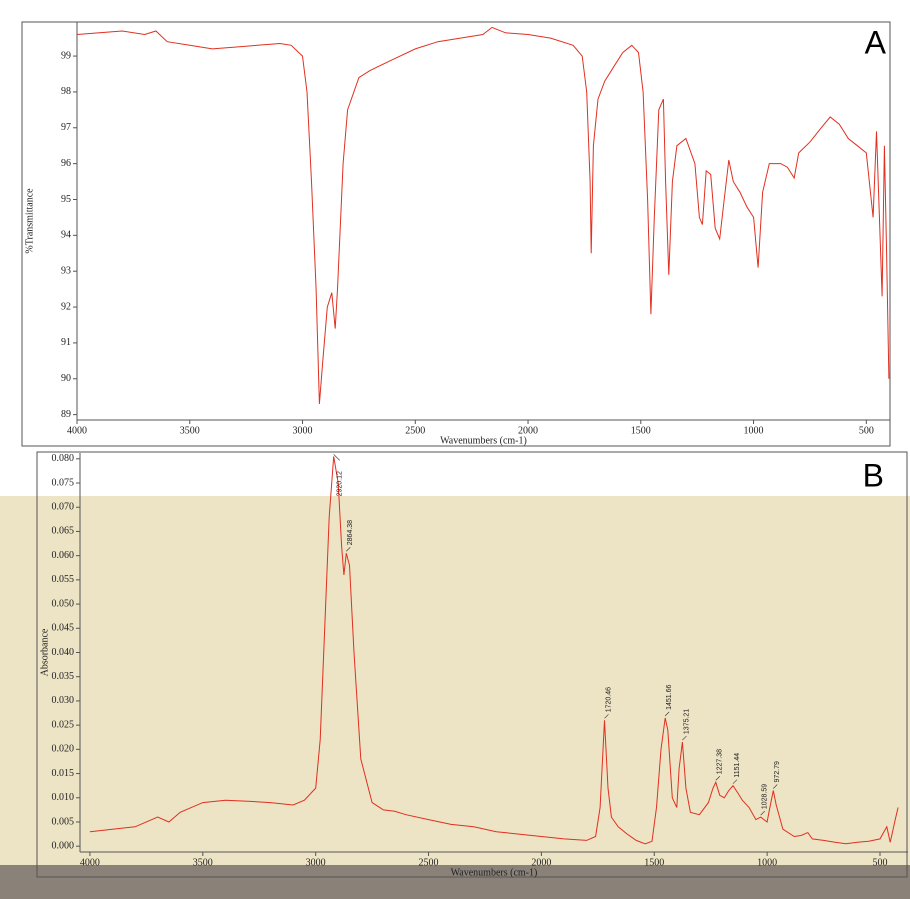 The height and width of the screenshot is (899, 910). I want to click on y-tick-label: 0.065, so click(63, 531).